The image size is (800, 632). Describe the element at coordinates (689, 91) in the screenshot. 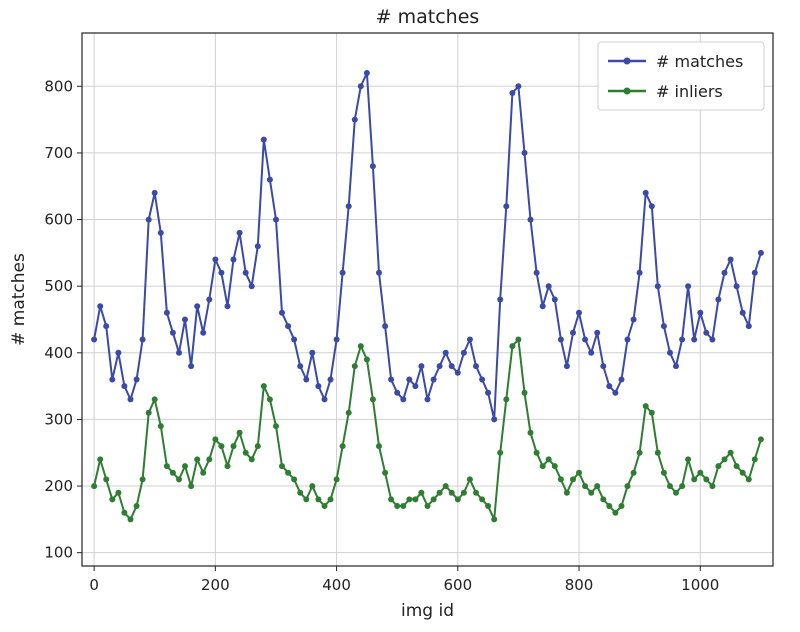

I see `legend-label-inliers: # inliers` at that location.